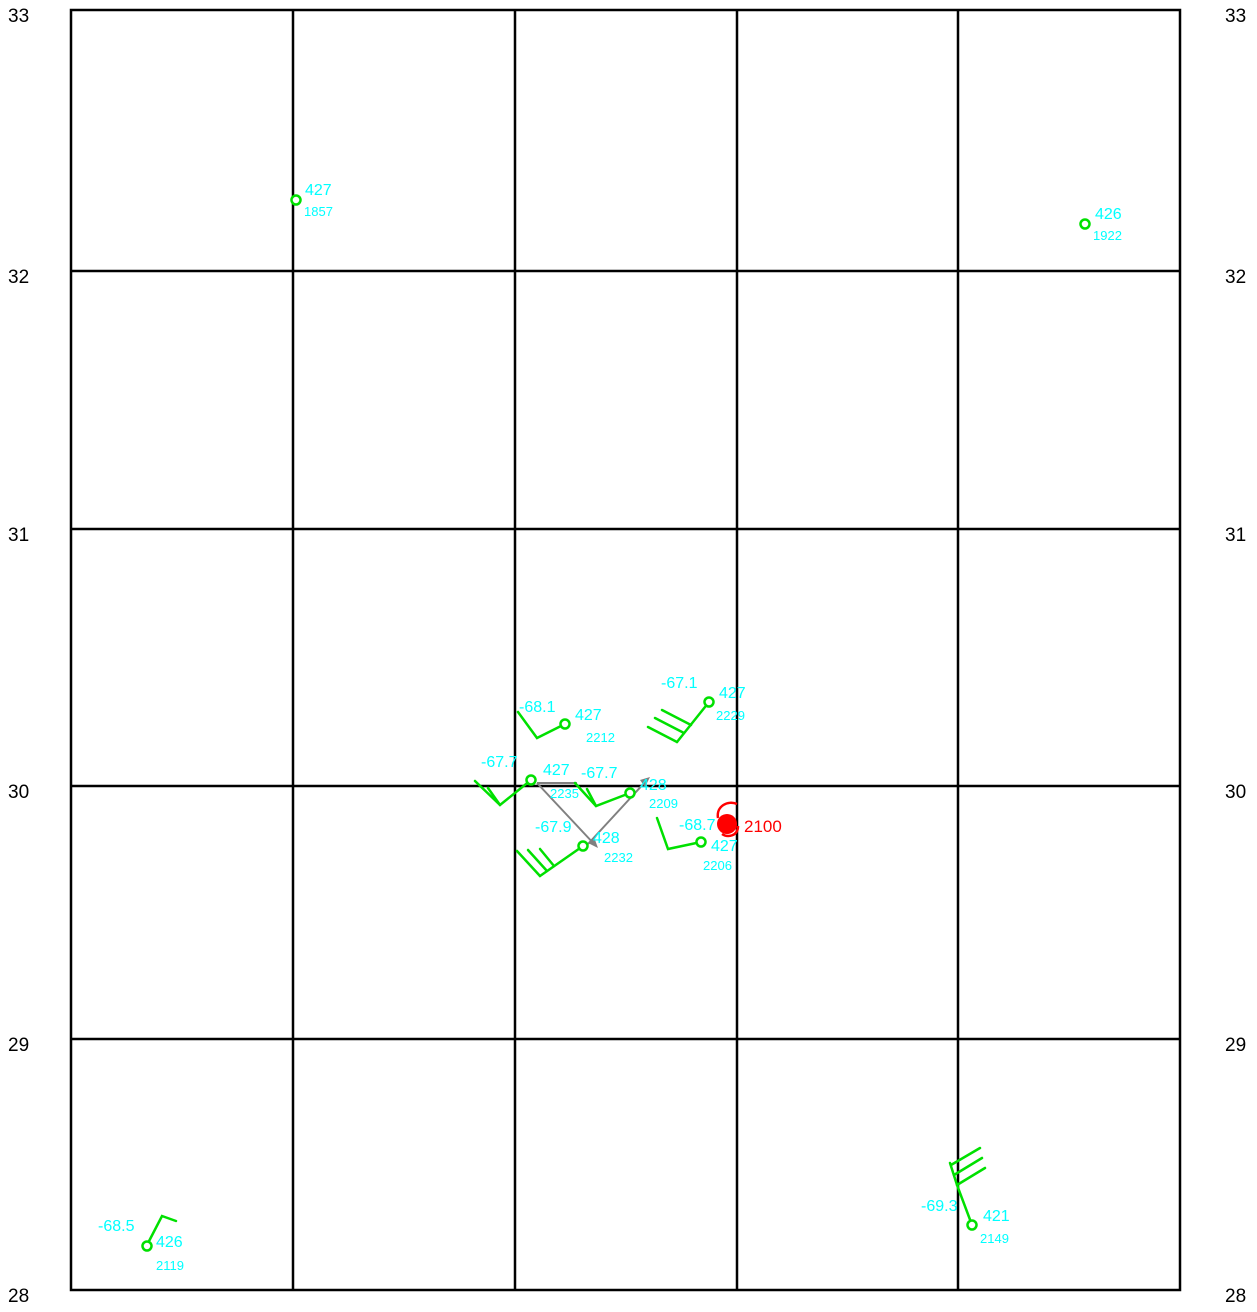 The width and height of the screenshot is (1257, 1312). Describe the element at coordinates (600, 737) in the screenshot. I see `time-label: 2212` at that location.